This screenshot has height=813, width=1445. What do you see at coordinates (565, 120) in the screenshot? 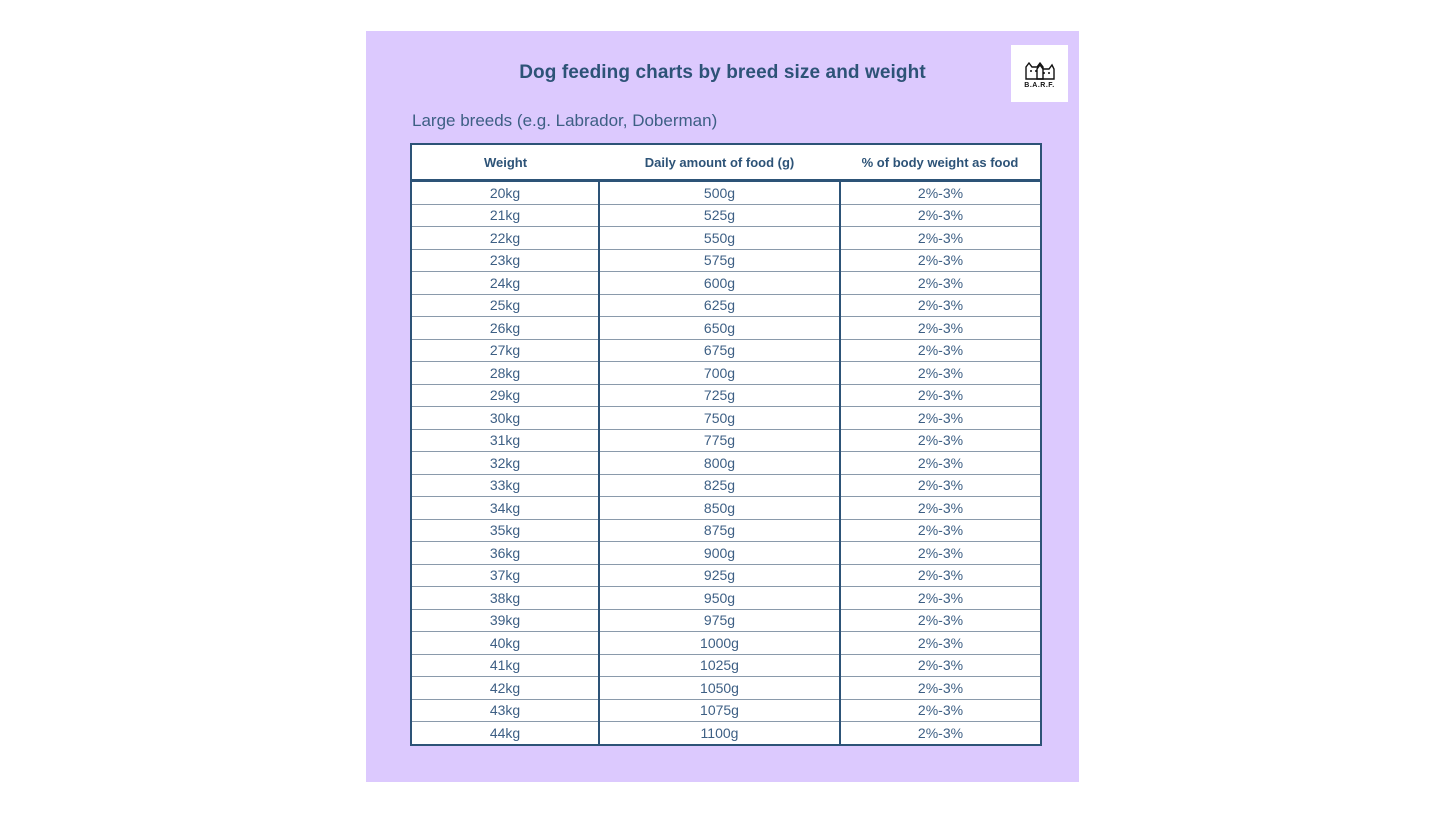
I see `section-subtitle: Large breeds (e.g. Labrador, Doberman)` at bounding box center [565, 120].